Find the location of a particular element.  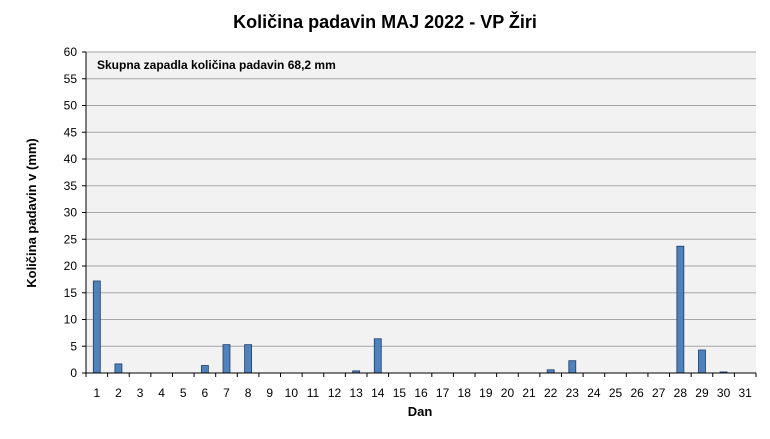

x-tick-label: 12 is located at coordinates (335, 393).